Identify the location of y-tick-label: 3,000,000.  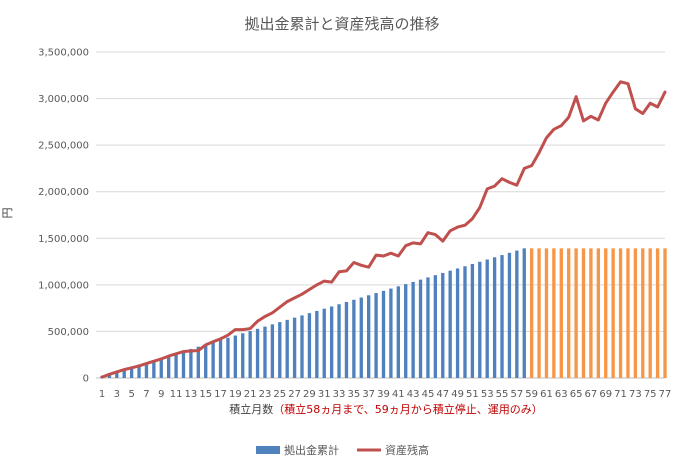
(63, 99).